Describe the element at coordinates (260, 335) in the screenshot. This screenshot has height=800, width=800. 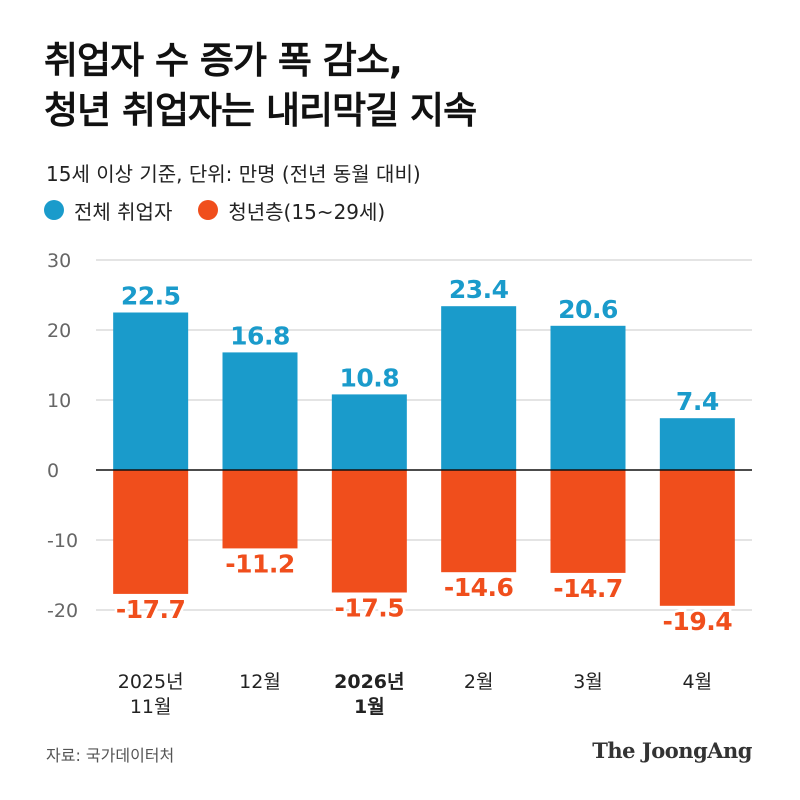
I see `value-label-total: 16.8` at that location.